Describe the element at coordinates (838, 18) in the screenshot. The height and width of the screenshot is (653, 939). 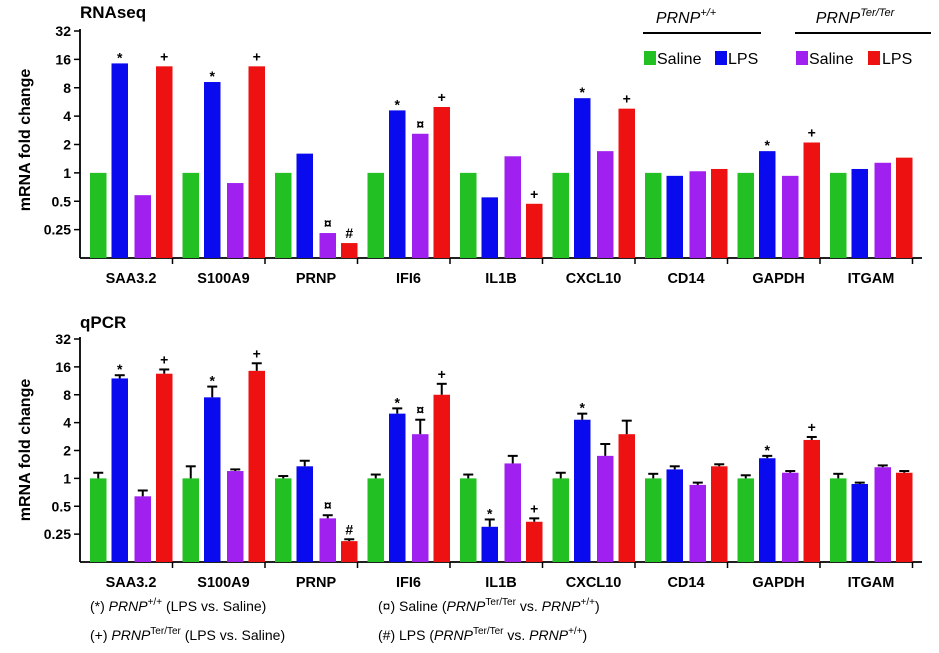
I see `legend-group2-gene: PRNP` at that location.